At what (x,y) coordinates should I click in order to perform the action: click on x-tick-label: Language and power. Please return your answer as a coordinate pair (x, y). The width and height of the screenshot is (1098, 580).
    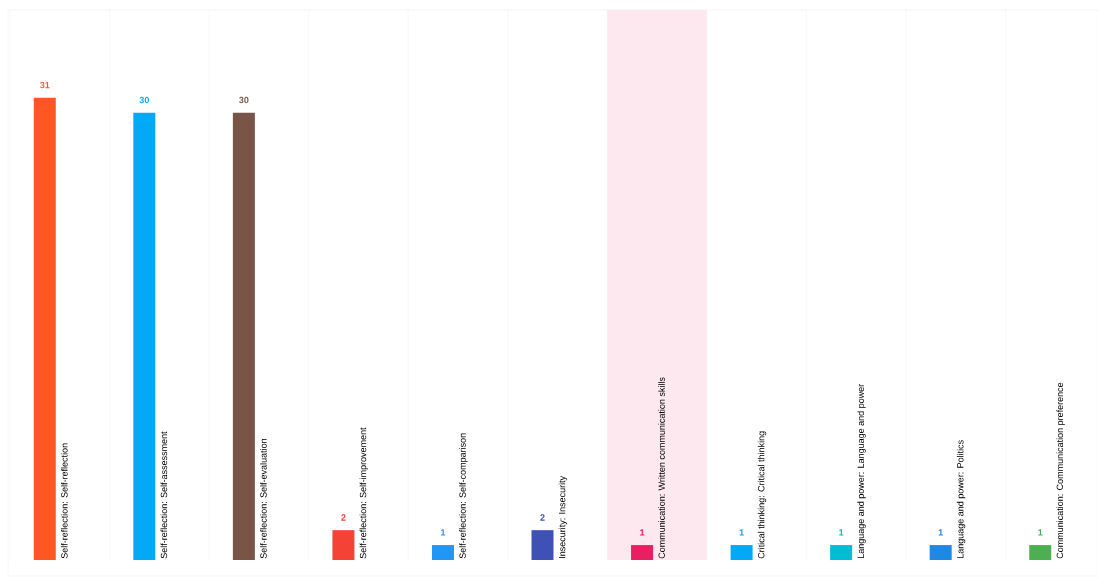
    Looking at the image, I should click on (861, 471).